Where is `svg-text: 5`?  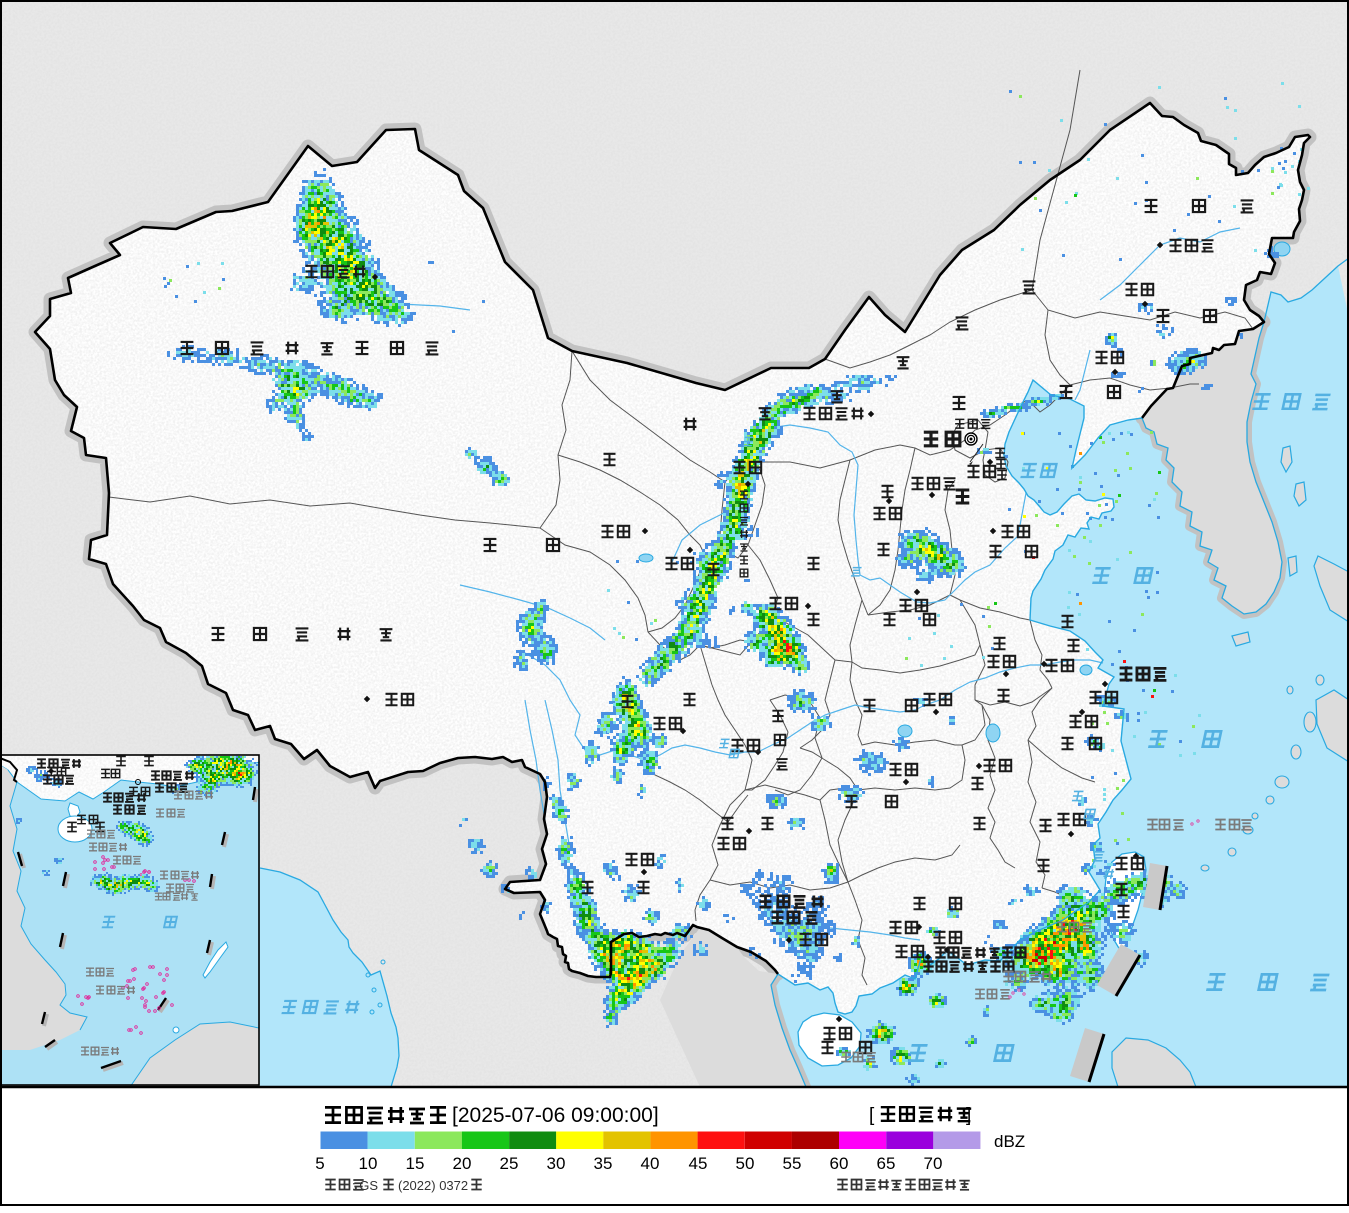
svg-text: 5 is located at coordinates (319, 1163).